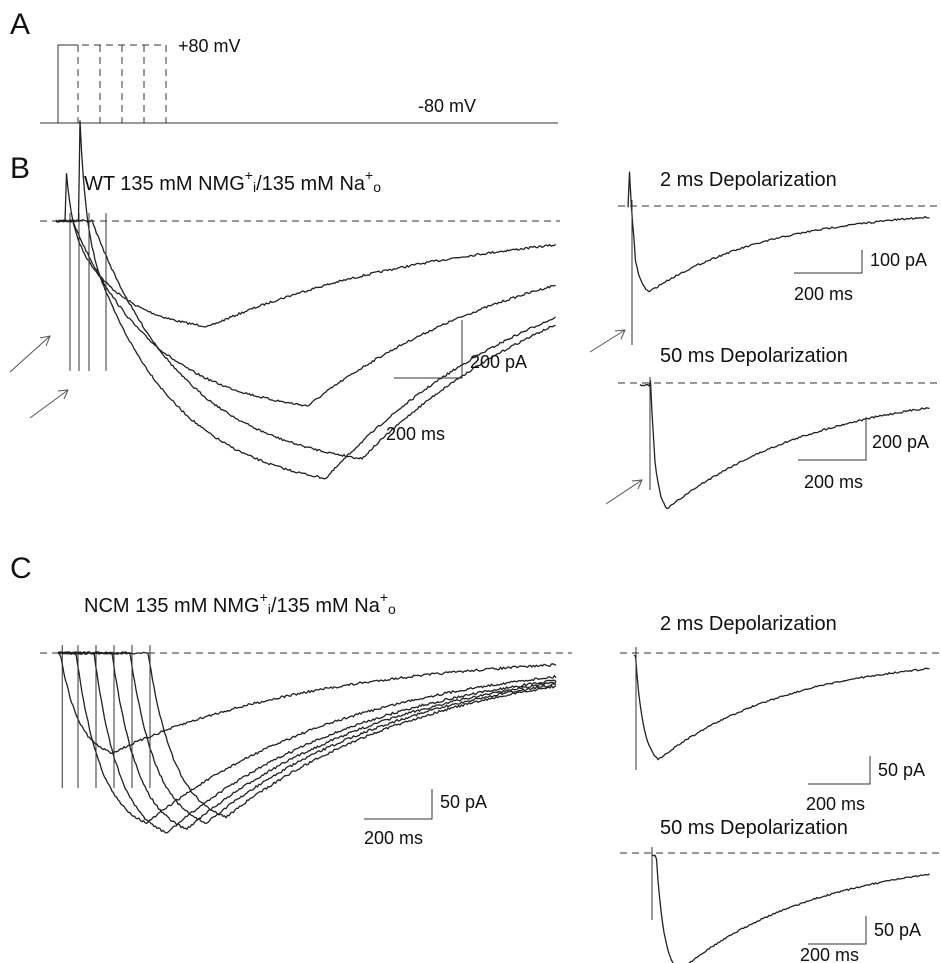  What do you see at coordinates (898, 260) in the screenshot?
I see `panel-b-inset-top-scale-y: 100 pA` at bounding box center [898, 260].